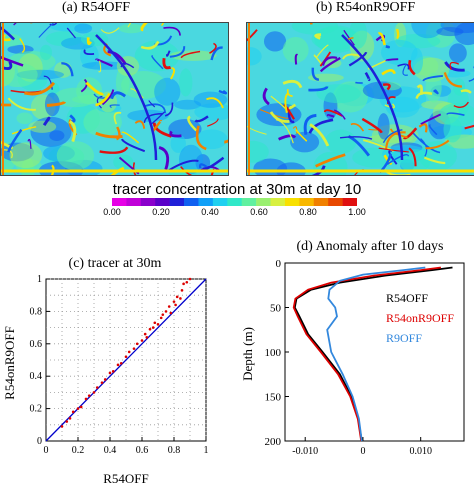  I want to click on colorbar-title: tracer concentration at 30m at day 10, so click(237, 189).